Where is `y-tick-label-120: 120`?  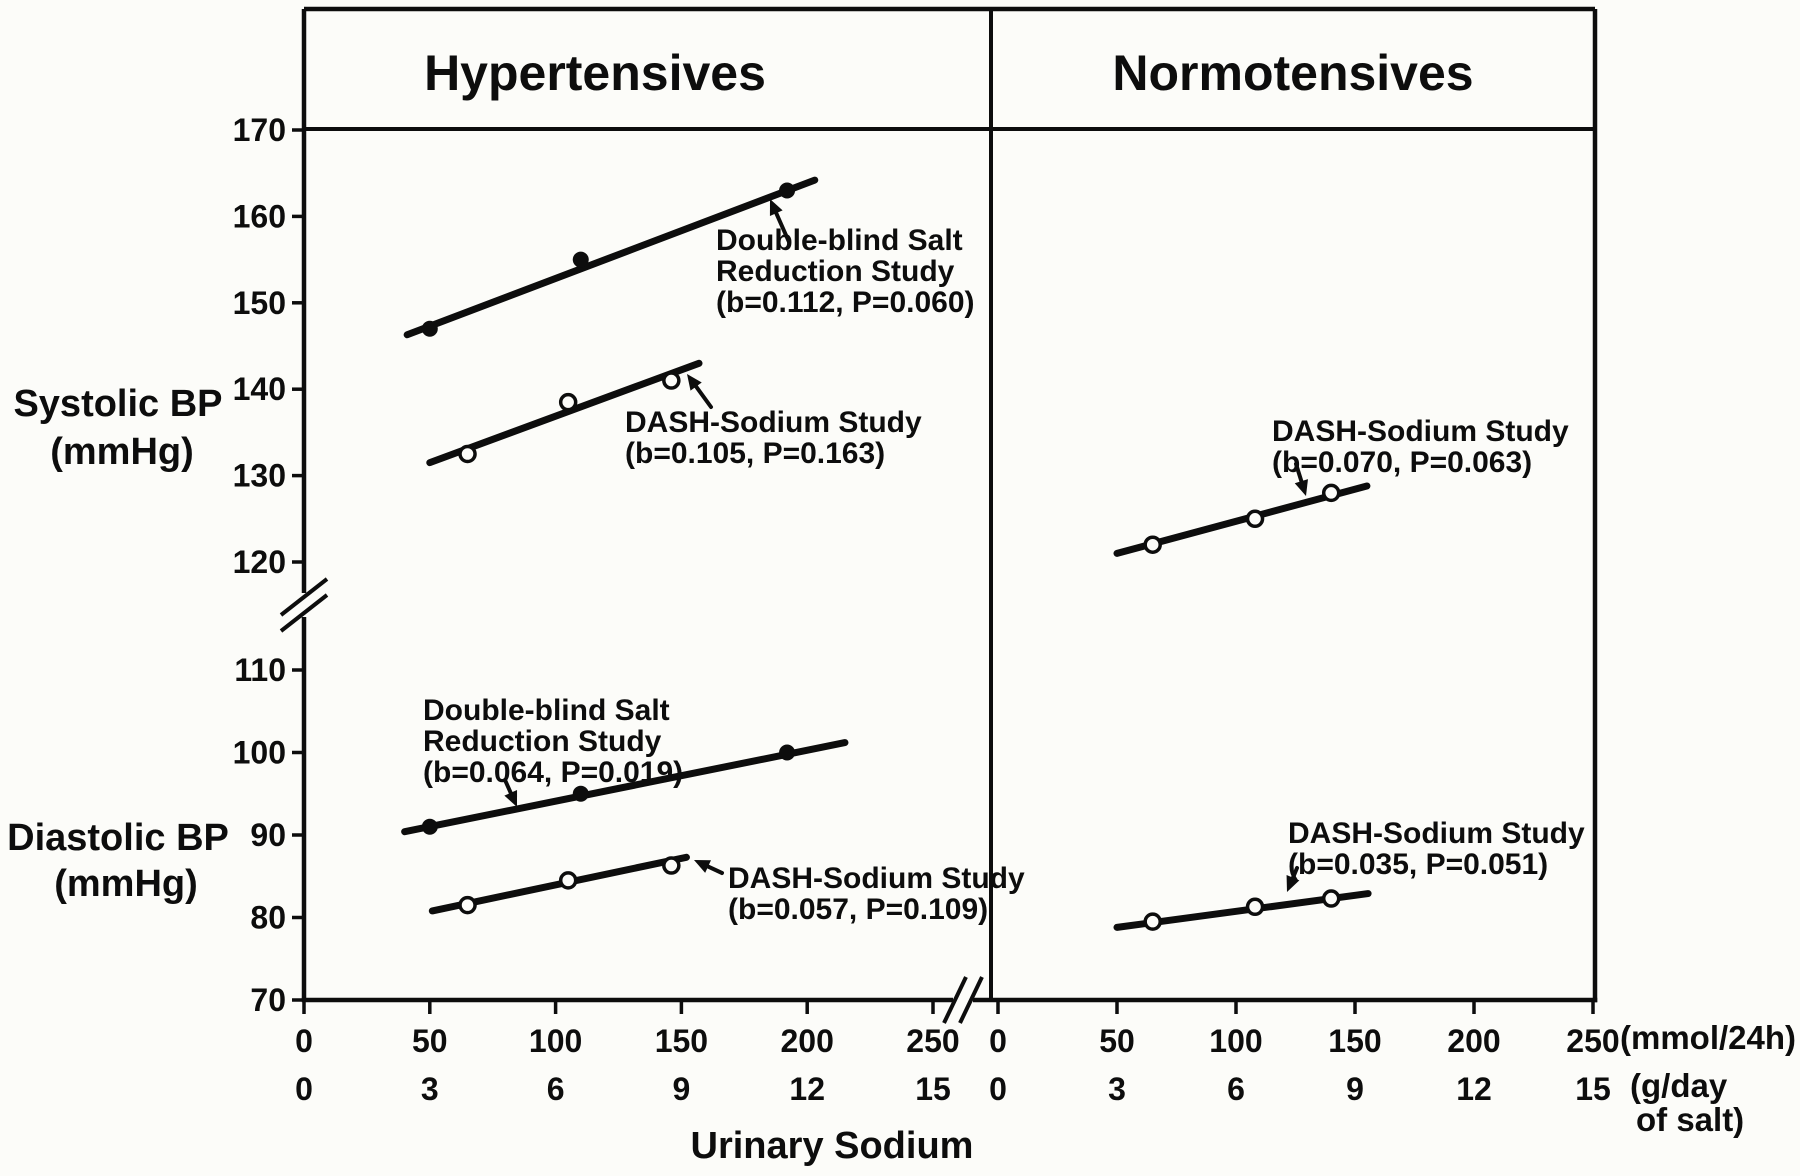
y-tick-label-120: 120 is located at coordinates (259, 562).